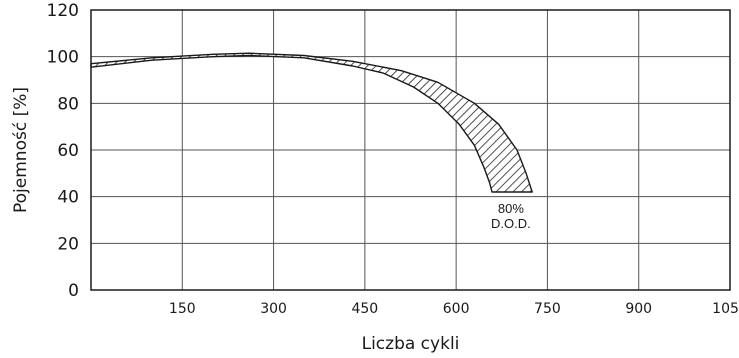 Image resolution: width=739 pixels, height=358 pixels. Describe the element at coordinates (638, 309) in the screenshot. I see `x-tick-label-900: 900` at that location.